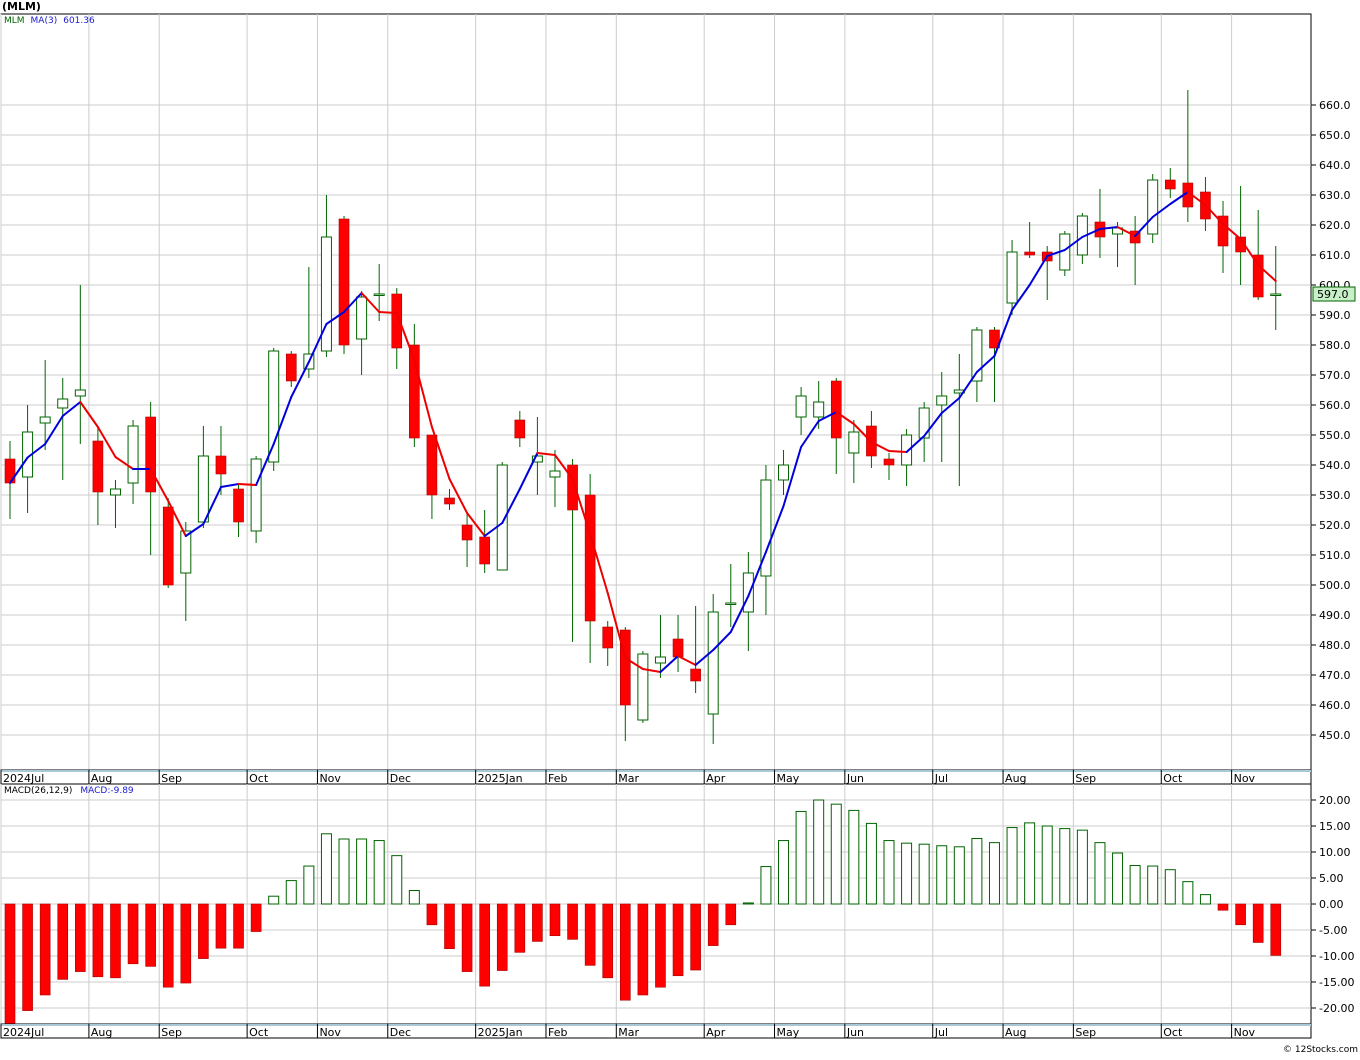  Describe the element at coordinates (79, 21) in the screenshot. I see `legend-ma-value: 601.36` at that location.